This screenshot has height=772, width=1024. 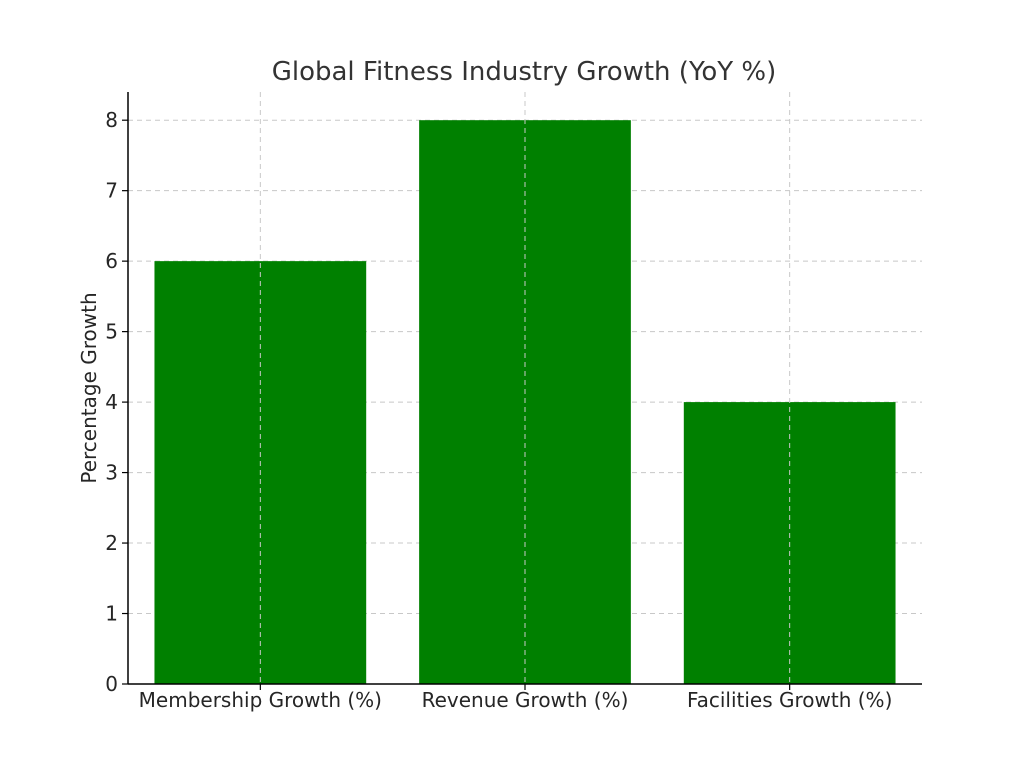 What do you see at coordinates (111, 120) in the screenshot?
I see `y-tick-label: 8` at bounding box center [111, 120].